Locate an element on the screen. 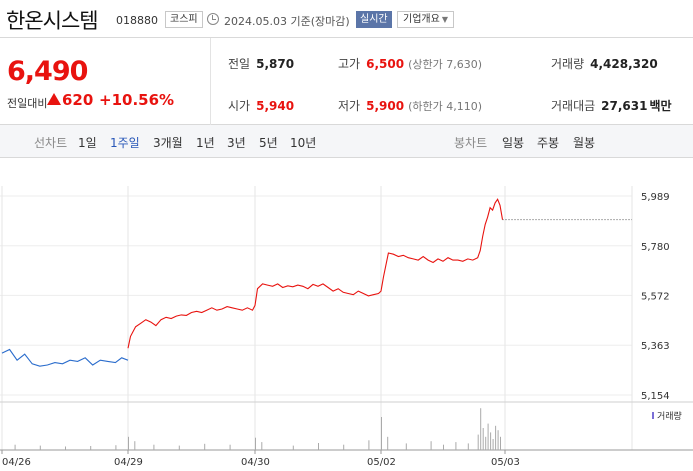 This screenshot has height=471, width=693. stat-value: 4,428,320 is located at coordinates (624, 64).